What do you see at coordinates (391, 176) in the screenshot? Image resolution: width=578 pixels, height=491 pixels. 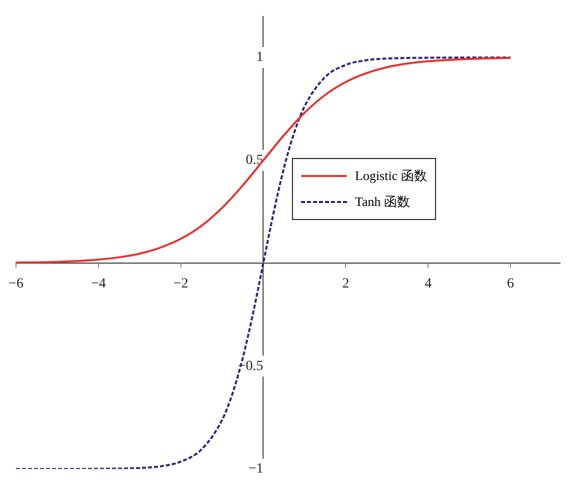 I see `legend-label: Logistic 函数` at bounding box center [391, 176].